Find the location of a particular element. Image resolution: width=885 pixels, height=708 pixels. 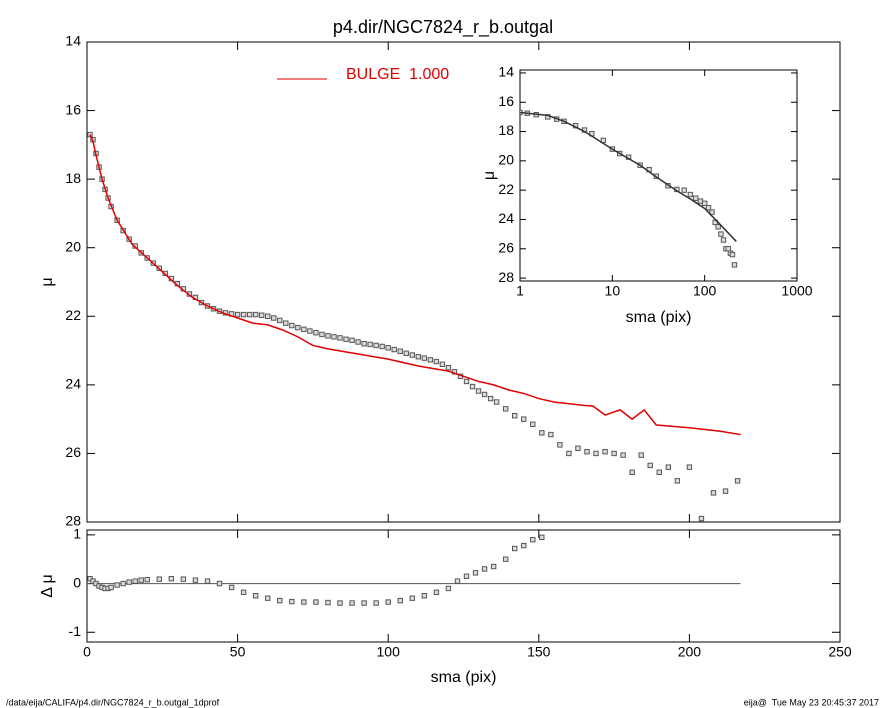

footer-right: eija@ Tue May 23 20:45:37 2017 is located at coordinates (811, 702).